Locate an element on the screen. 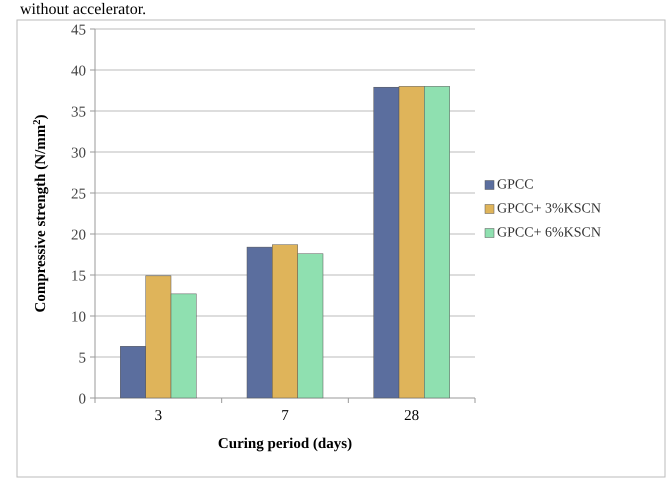  x-axis-title: Curing period (days) is located at coordinates (285, 444).